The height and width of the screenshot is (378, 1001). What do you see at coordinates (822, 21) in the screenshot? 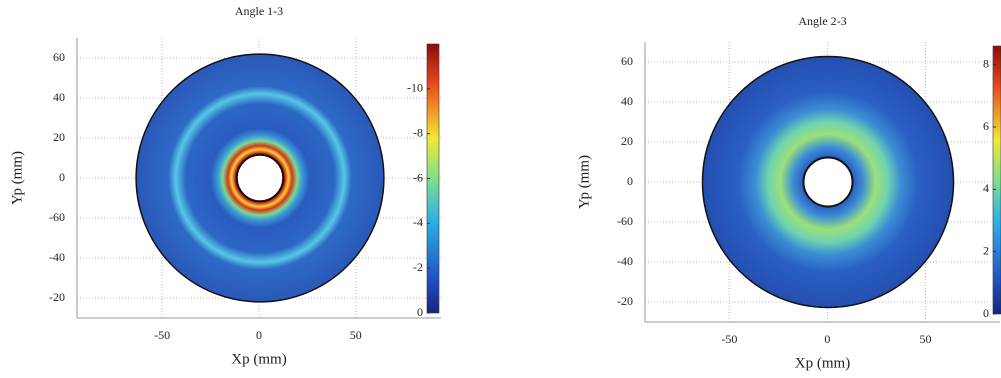
I see `chart-title: Angle 2-3` at bounding box center [822, 21].